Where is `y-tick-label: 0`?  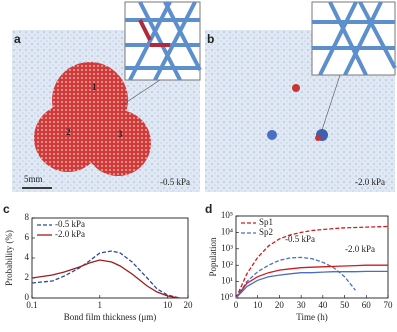 y-tick-label: 0 is located at coordinates (27, 297).